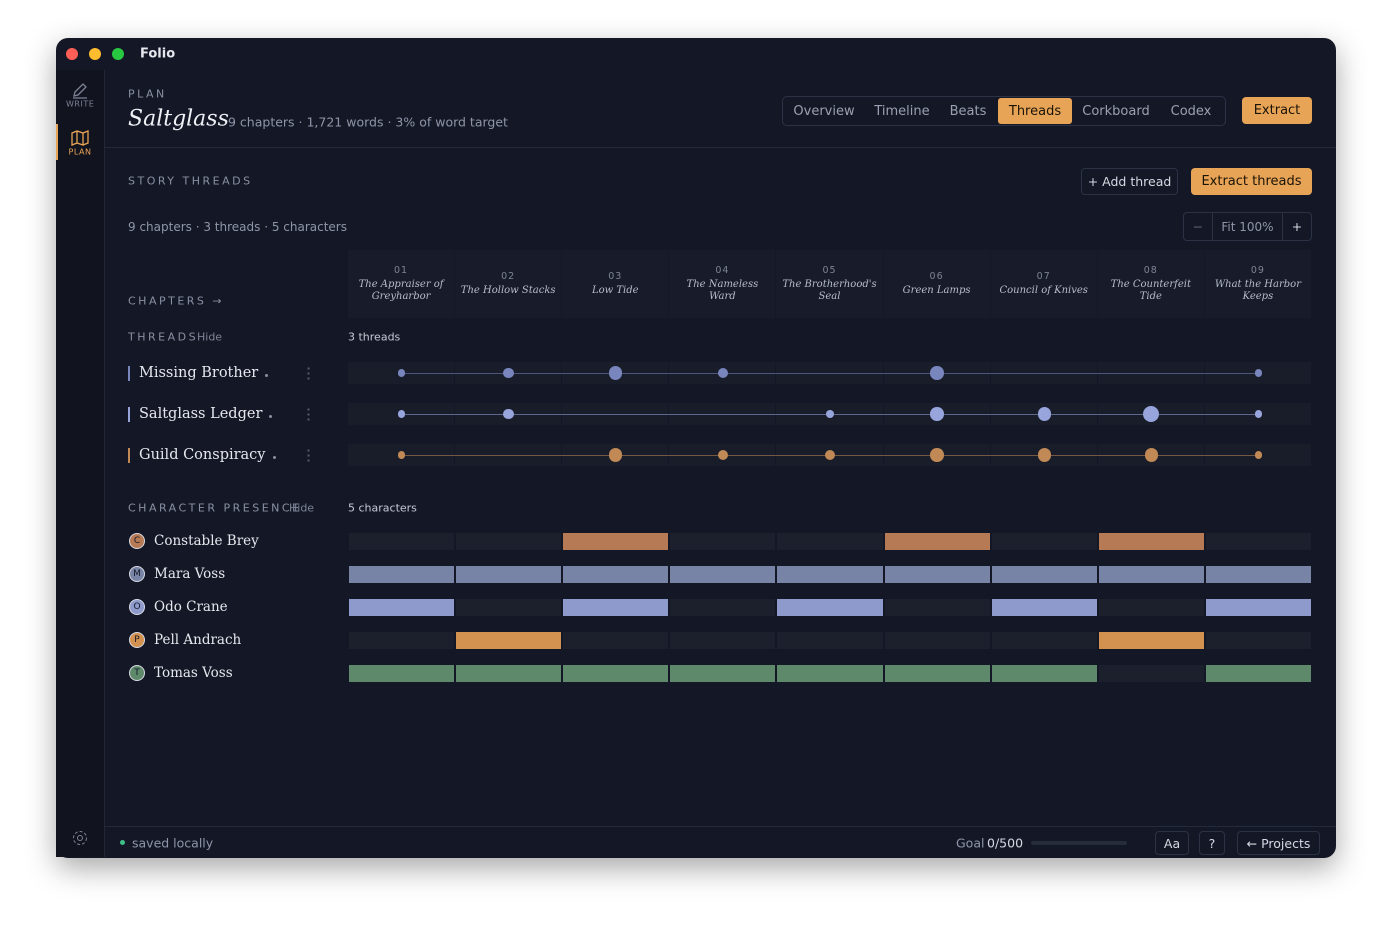 The image size is (1392, 932). What do you see at coordinates (80, 838) in the screenshot?
I see `settings-icon` at bounding box center [80, 838].